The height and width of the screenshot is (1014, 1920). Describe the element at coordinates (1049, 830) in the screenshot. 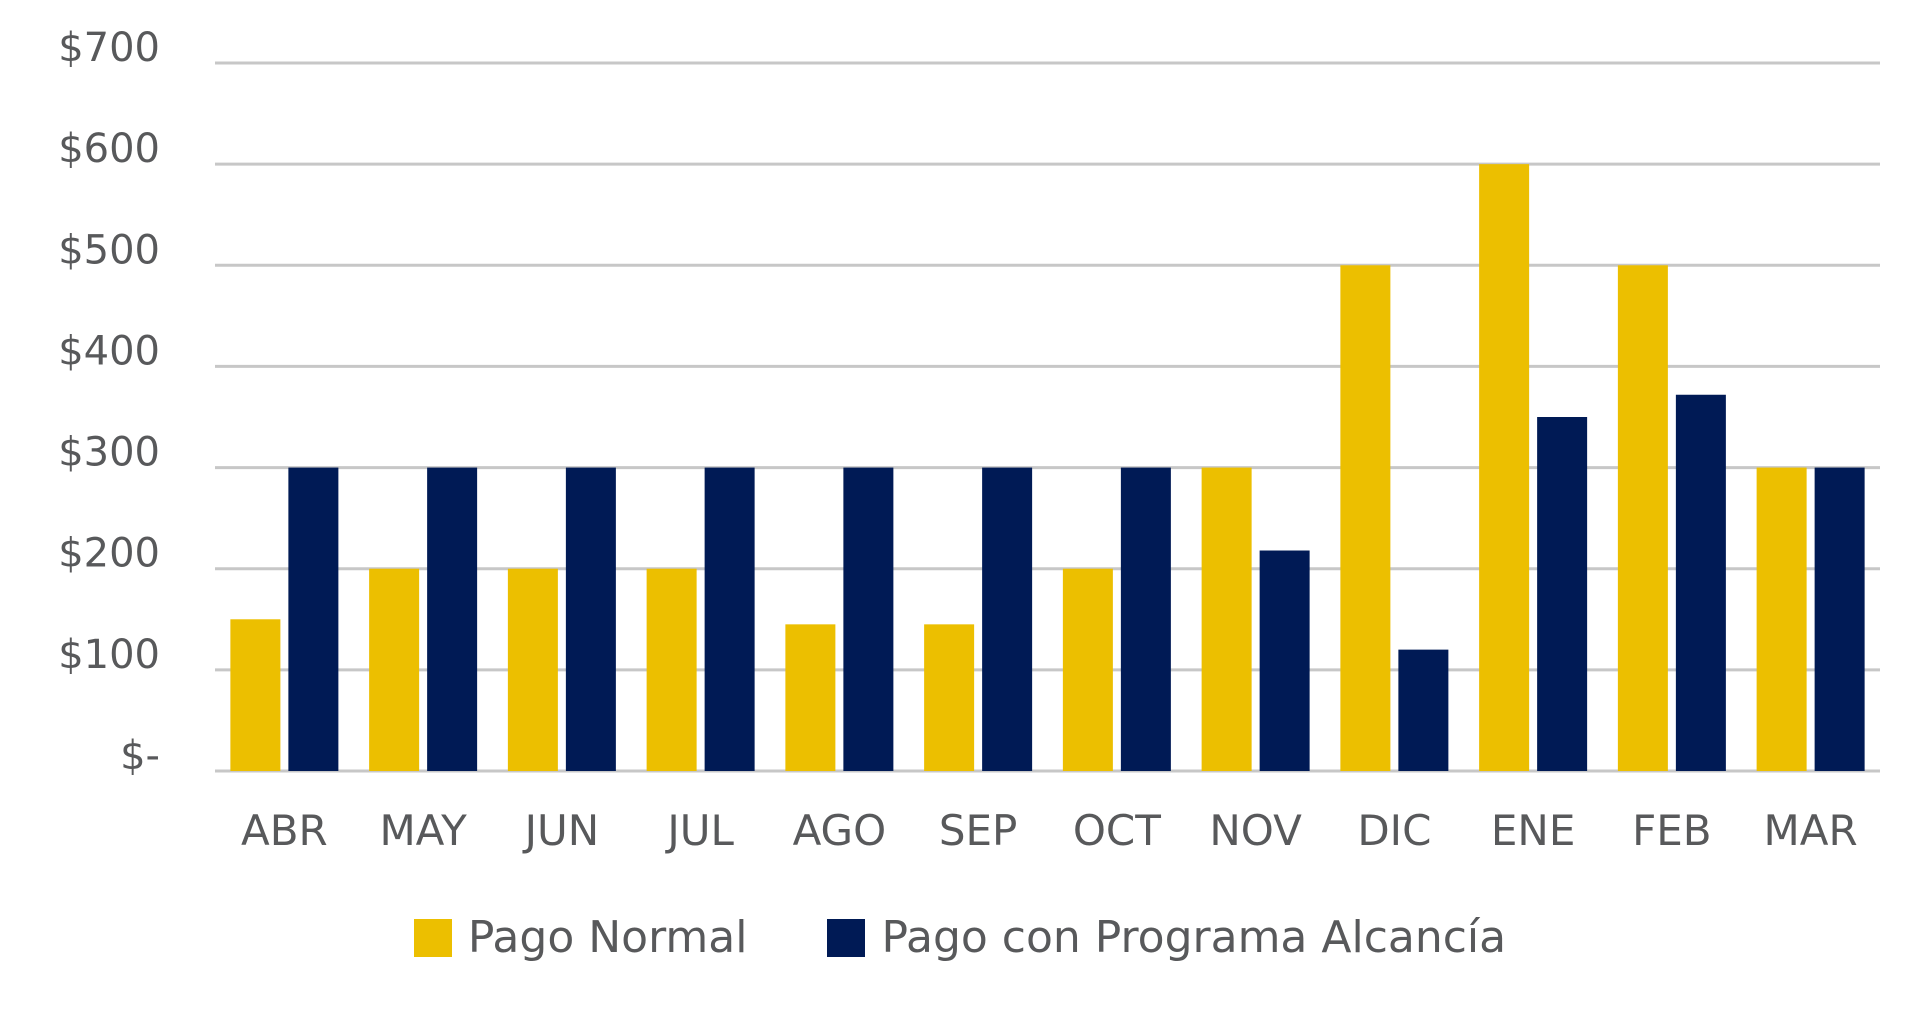

I see `x-axis-tick-labels: ABR MAY JUN JUL AGO SEP OCT NOV DIC ENE FEB MAR` at that location.